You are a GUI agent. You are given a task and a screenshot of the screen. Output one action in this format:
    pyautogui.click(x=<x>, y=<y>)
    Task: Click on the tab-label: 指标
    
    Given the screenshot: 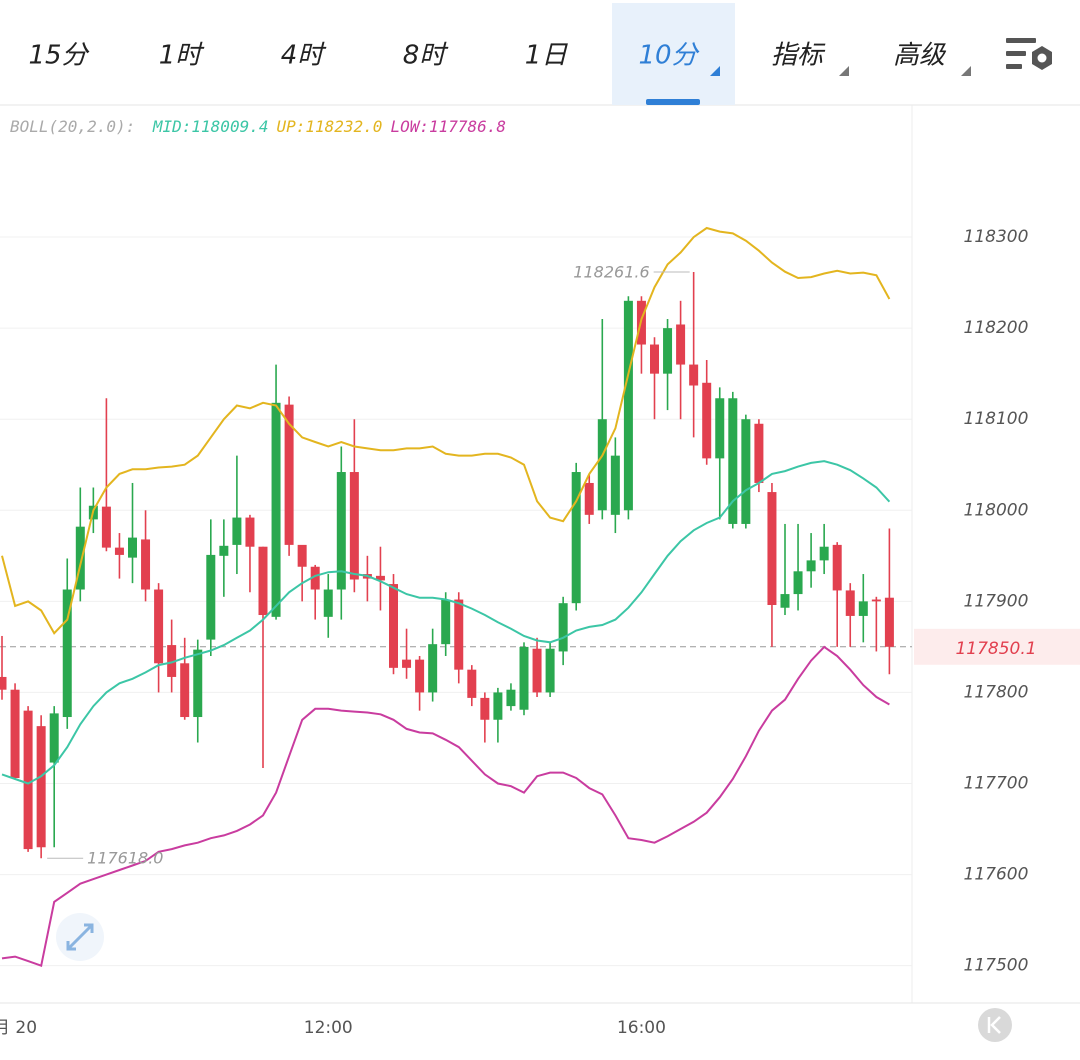 What is the action you would take?
    pyautogui.click(x=798, y=56)
    